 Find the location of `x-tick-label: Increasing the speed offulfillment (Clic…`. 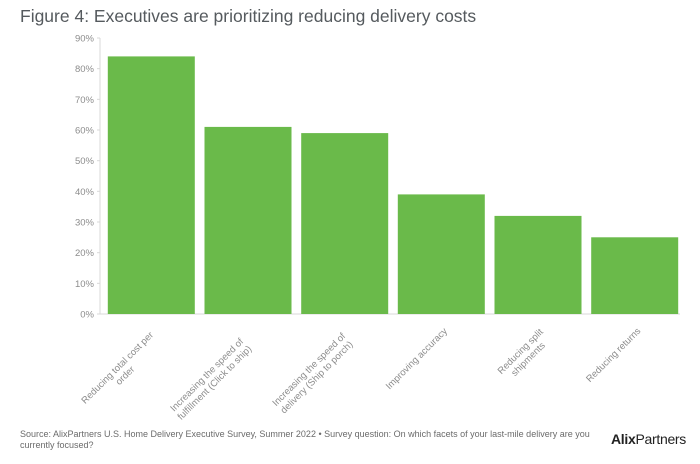

x-tick-label: Increasing the speed offulfillment (Clic… is located at coordinates (211, 379).